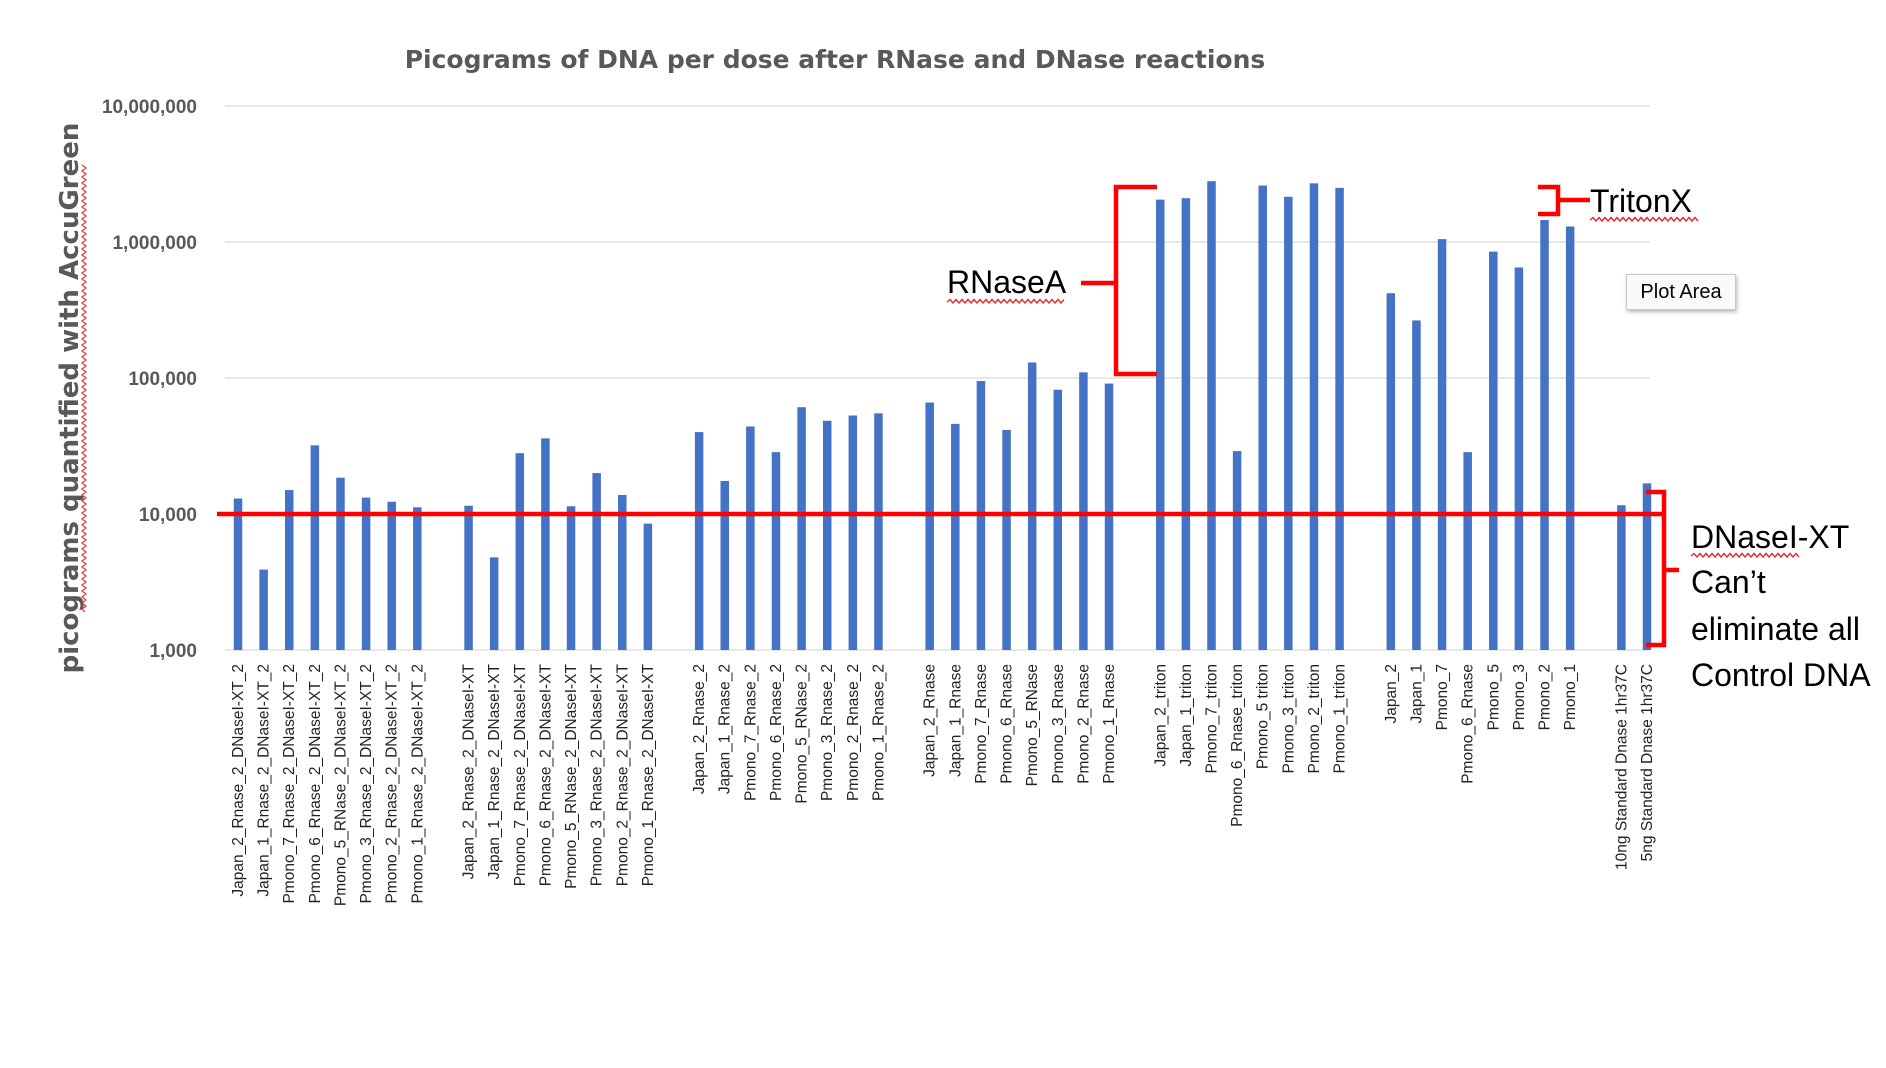 The height and width of the screenshot is (1068, 1886). Describe the element at coordinates (776, 732) in the screenshot. I see `x-tick-label: Pmono_6_Rnase_2` at that location.